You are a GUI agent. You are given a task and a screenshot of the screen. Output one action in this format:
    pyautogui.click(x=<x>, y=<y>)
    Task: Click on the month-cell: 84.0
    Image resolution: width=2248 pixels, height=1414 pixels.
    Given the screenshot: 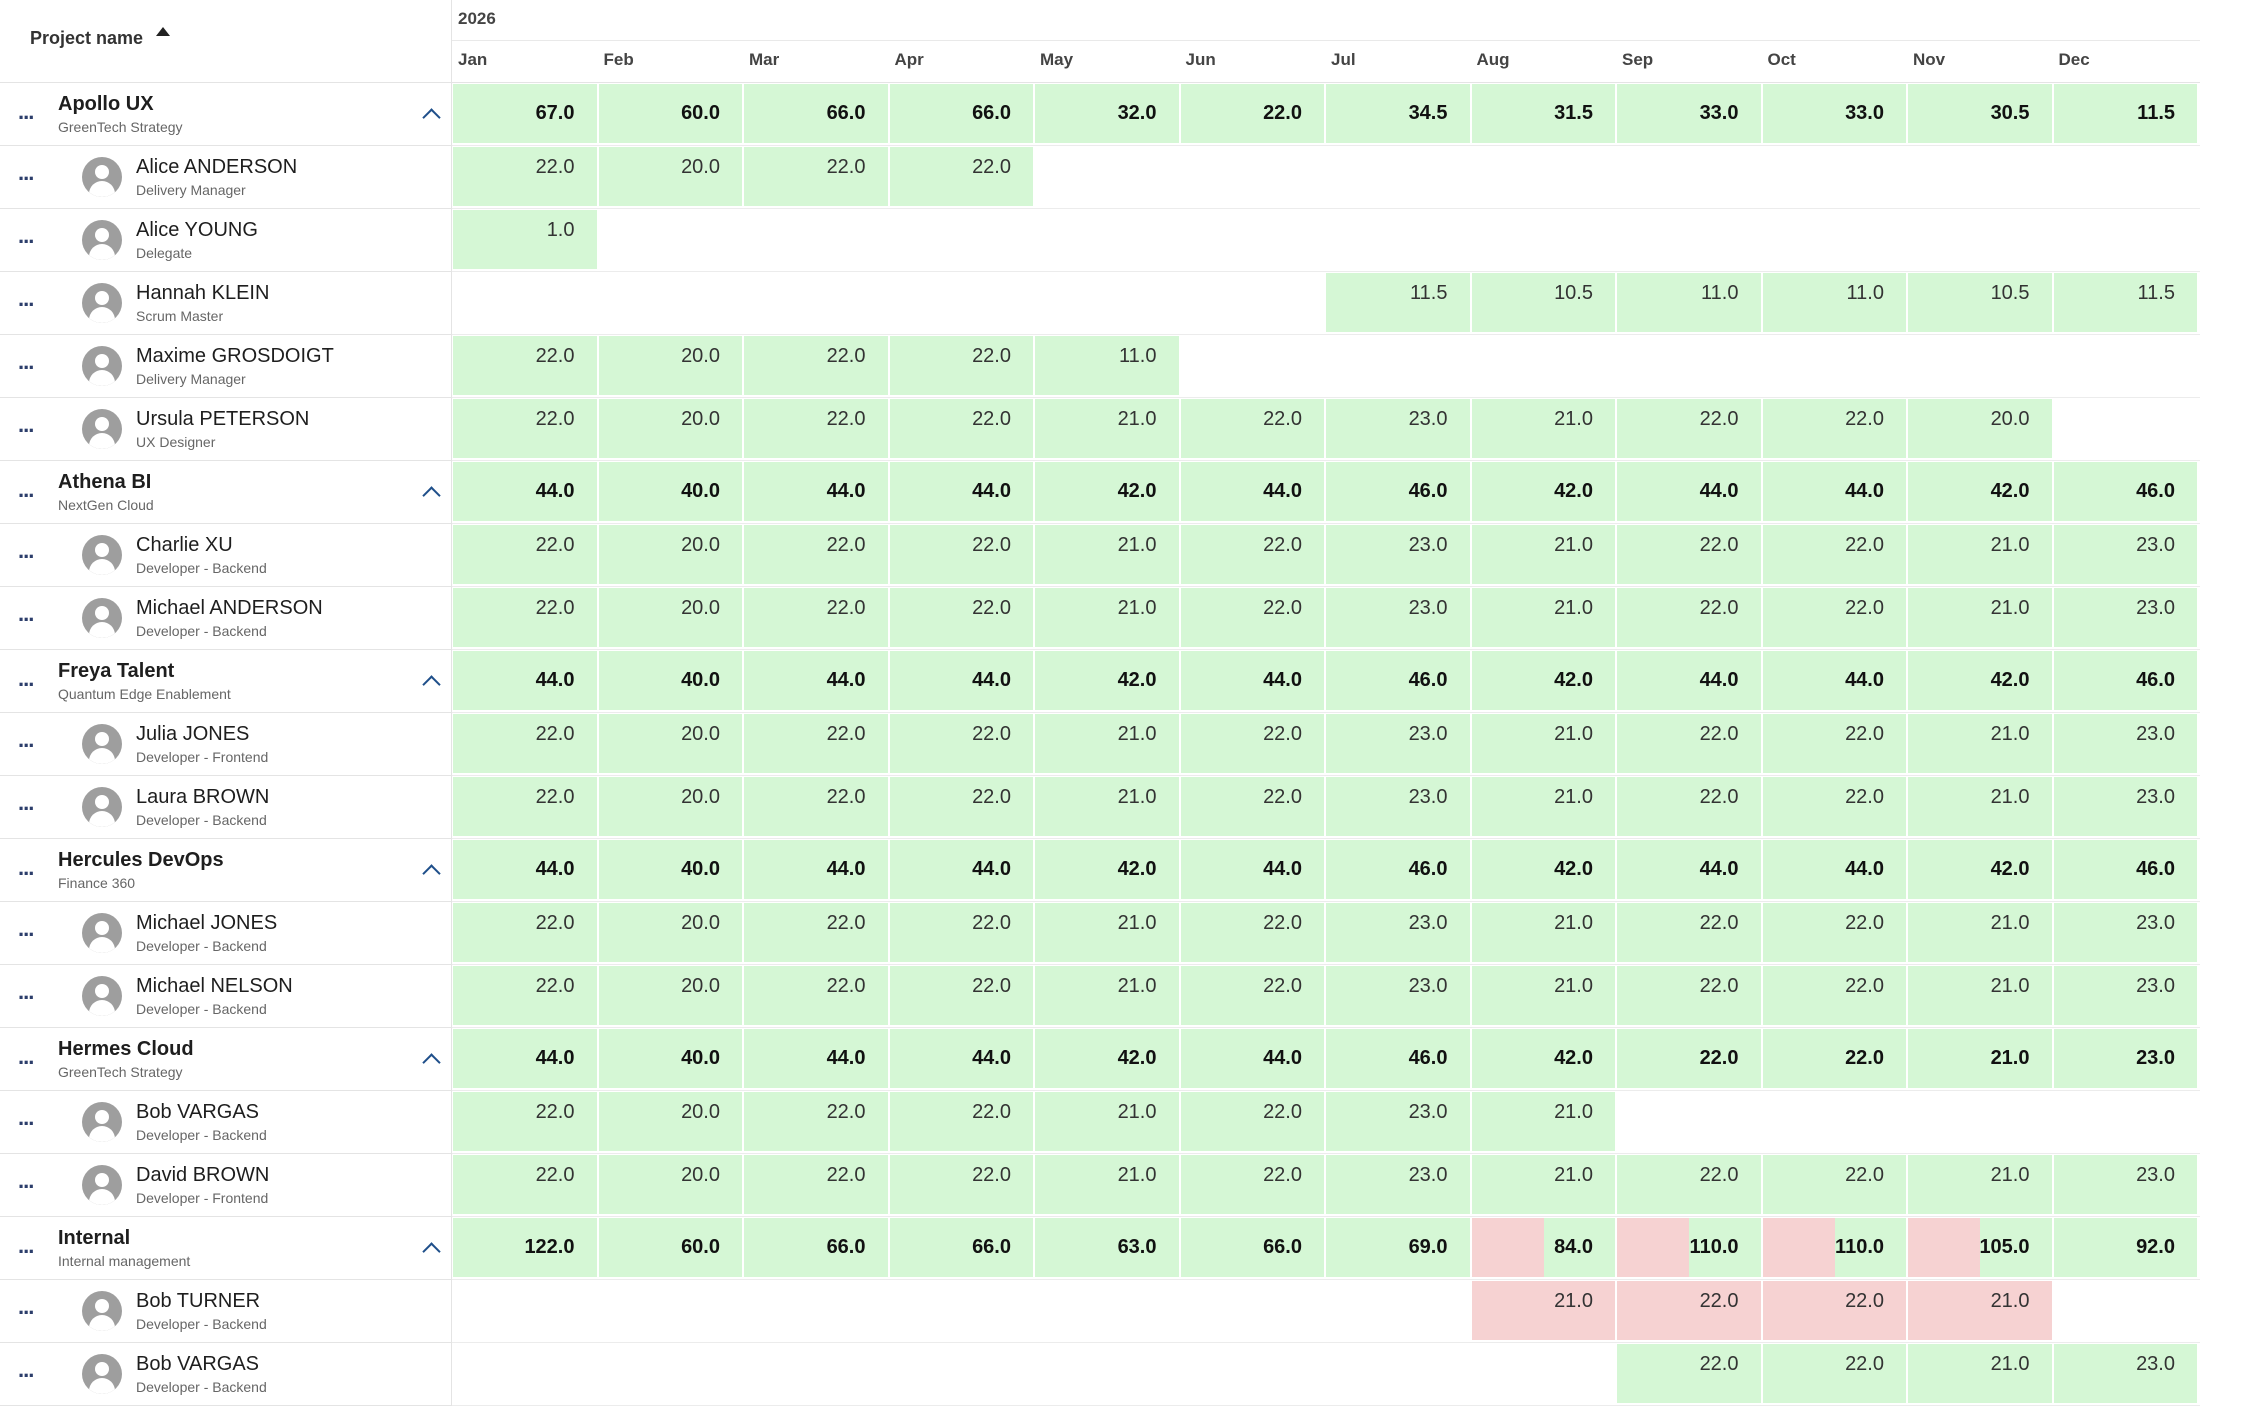 What is the action you would take?
    pyautogui.click(x=1543, y=1247)
    